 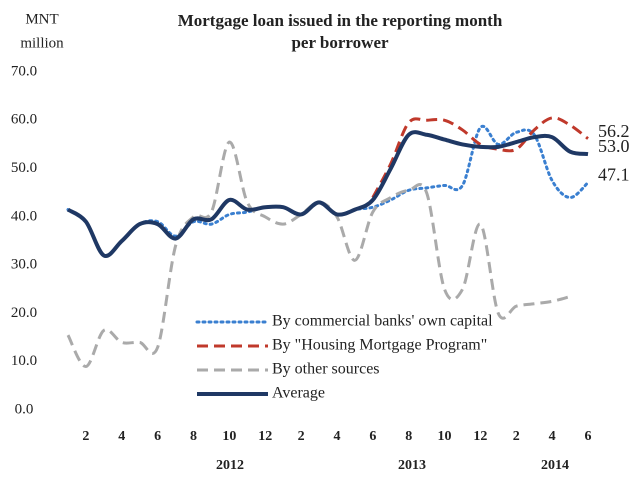 What do you see at coordinates (24, 361) in the screenshot?
I see `y-tick-label: 10.0` at bounding box center [24, 361].